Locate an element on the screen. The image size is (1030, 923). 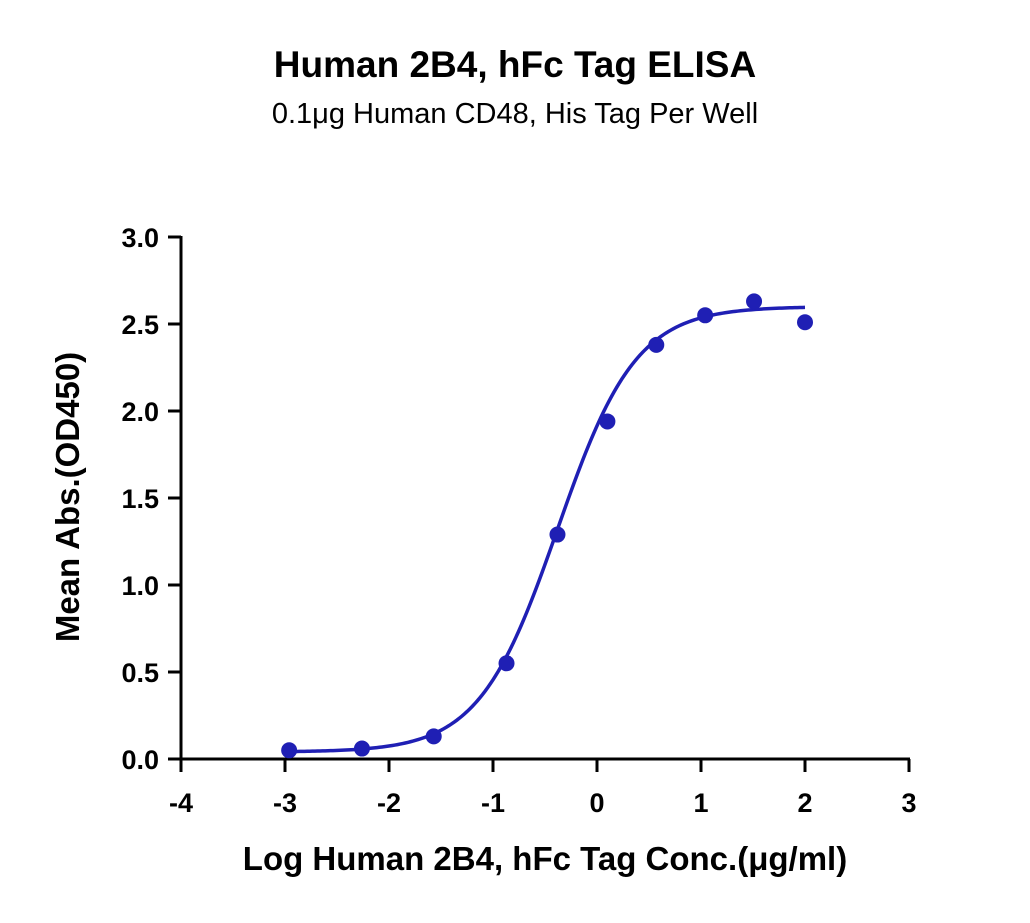
y-tick-label: 0.5 is located at coordinates (140, 673).